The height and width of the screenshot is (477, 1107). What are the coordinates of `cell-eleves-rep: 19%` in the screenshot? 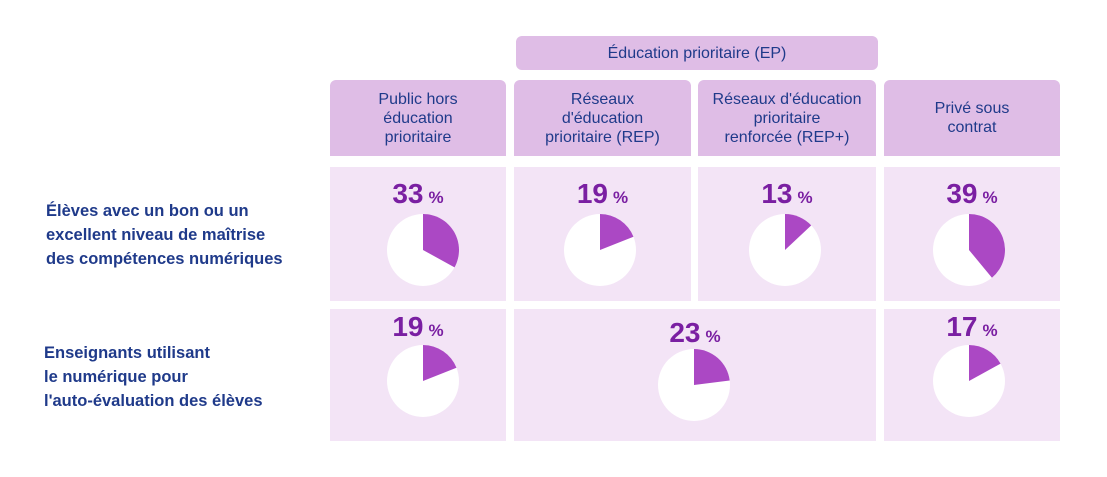 It's located at (602, 234).